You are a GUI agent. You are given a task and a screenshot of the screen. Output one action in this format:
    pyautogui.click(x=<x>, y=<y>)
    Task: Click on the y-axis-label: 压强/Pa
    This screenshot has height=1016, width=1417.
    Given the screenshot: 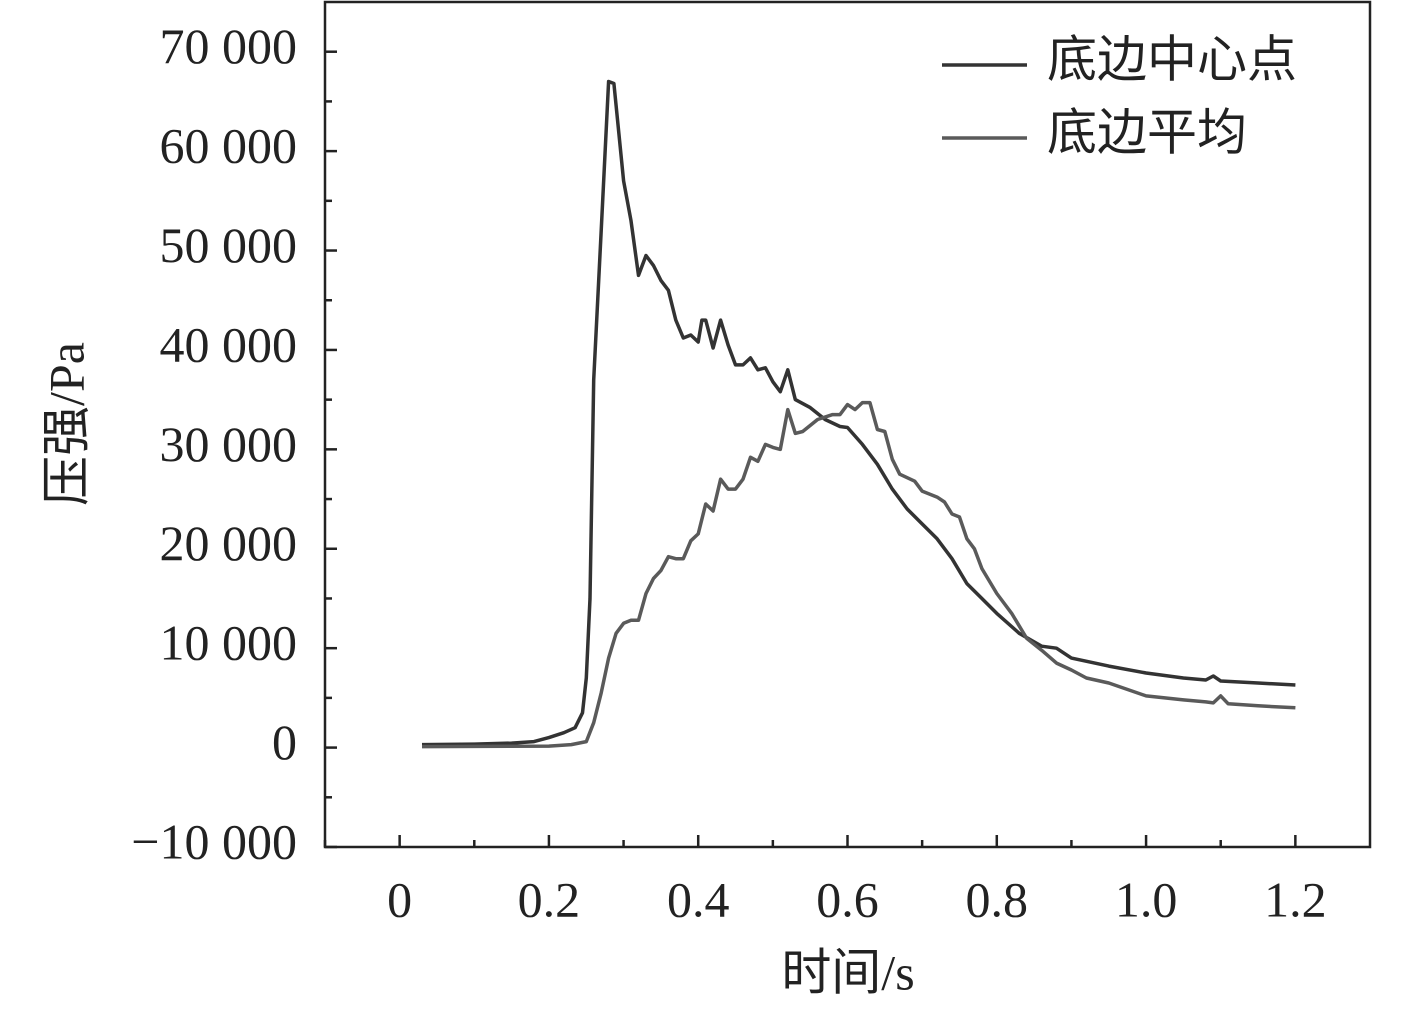 What is the action you would take?
    pyautogui.click(x=66, y=424)
    